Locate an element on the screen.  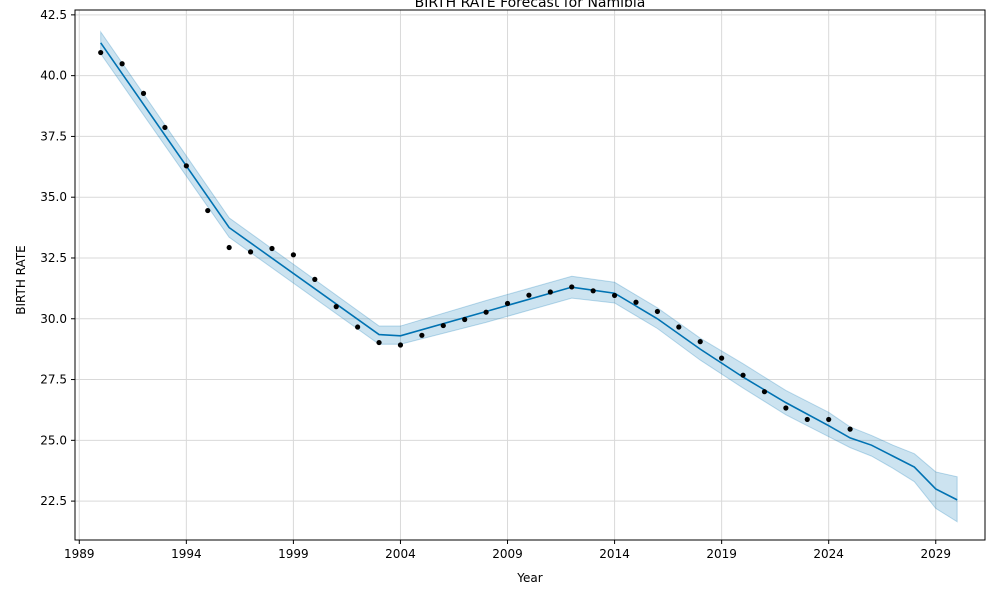
x-axis-ticks: 1989 1994 1999 2004 2009 2014 2019 2024 2029 is located at coordinates (507, 550).